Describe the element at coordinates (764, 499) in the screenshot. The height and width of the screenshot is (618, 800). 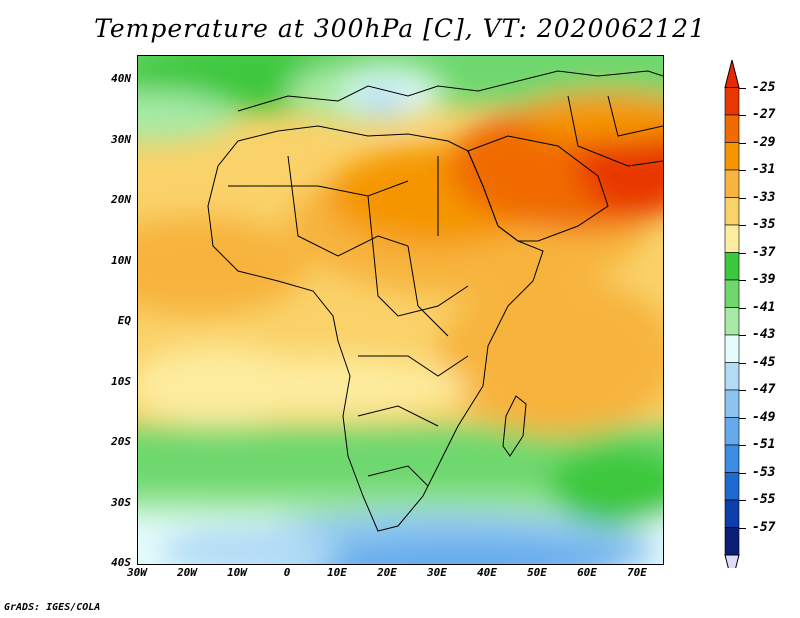
I see `colorbar-label: -55` at that location.